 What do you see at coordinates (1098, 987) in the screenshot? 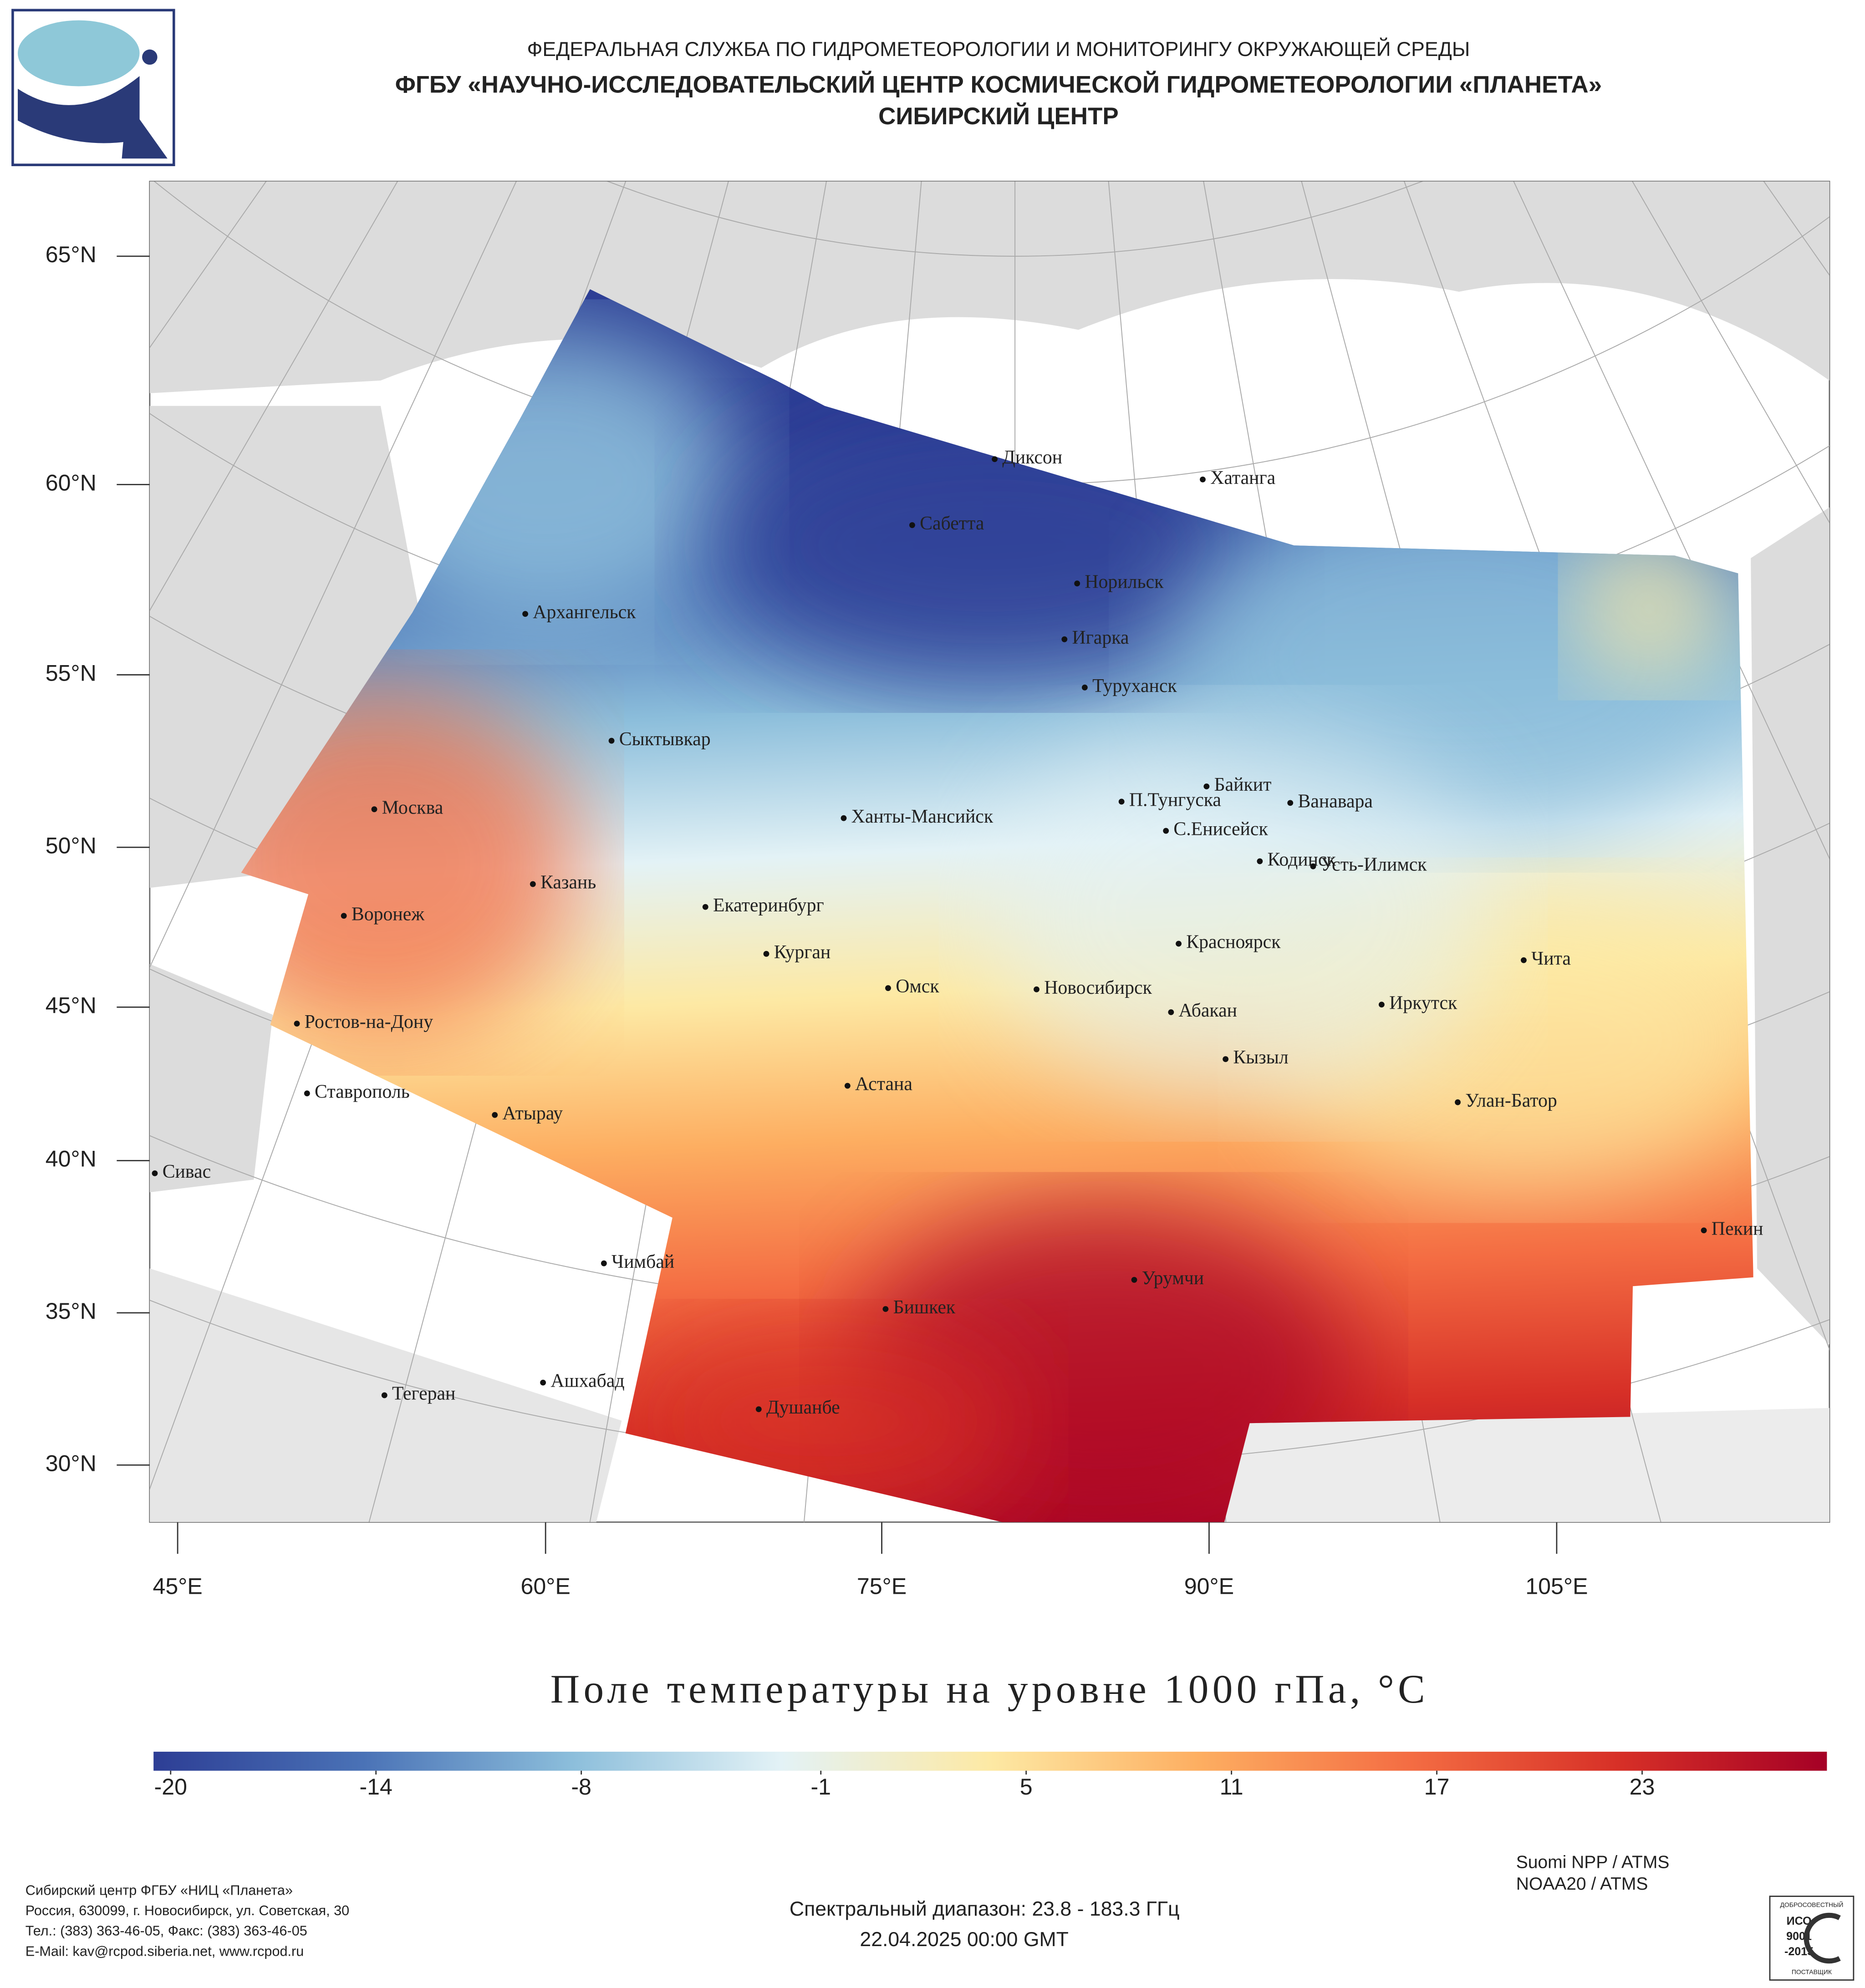
I see `city-label: Новосибирск` at bounding box center [1098, 987].